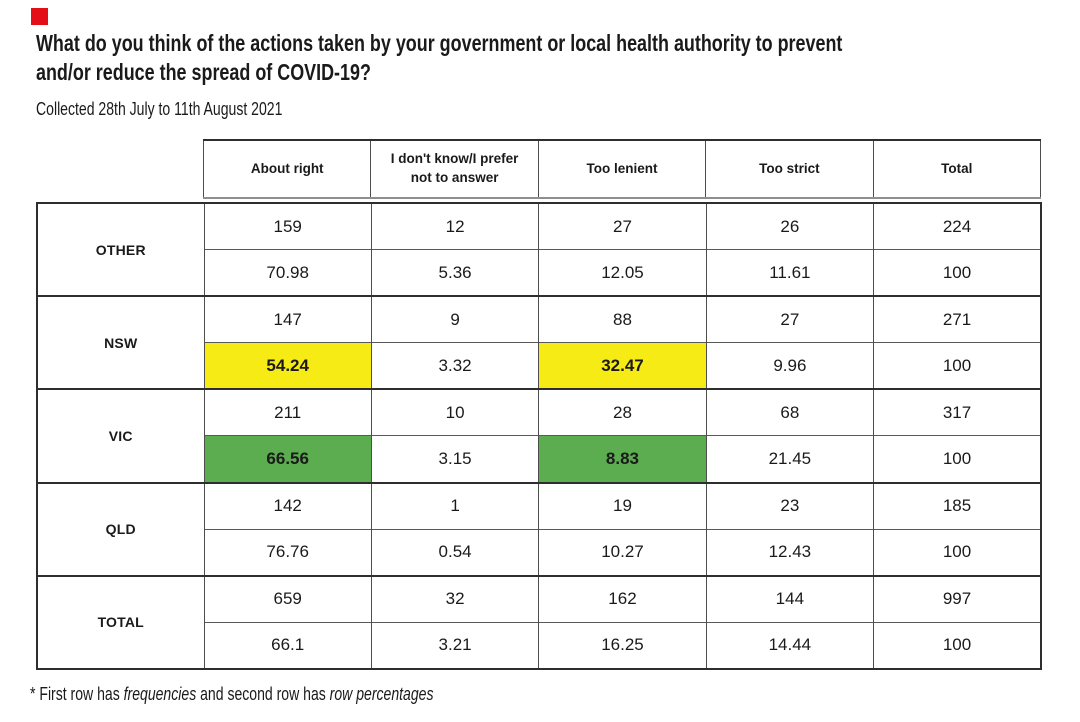 This screenshot has width=1080, height=722. What do you see at coordinates (381, 694) in the screenshot?
I see `footnote-row-percentages: row percentages` at bounding box center [381, 694].